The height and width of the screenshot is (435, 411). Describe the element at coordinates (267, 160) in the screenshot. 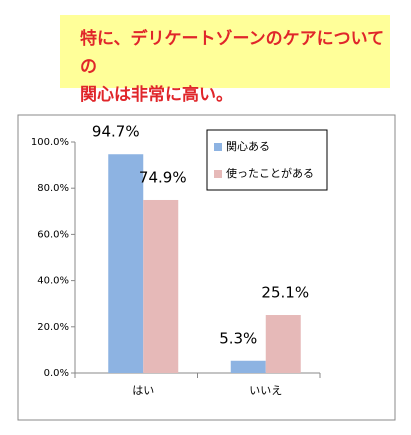

I see `legend` at that location.